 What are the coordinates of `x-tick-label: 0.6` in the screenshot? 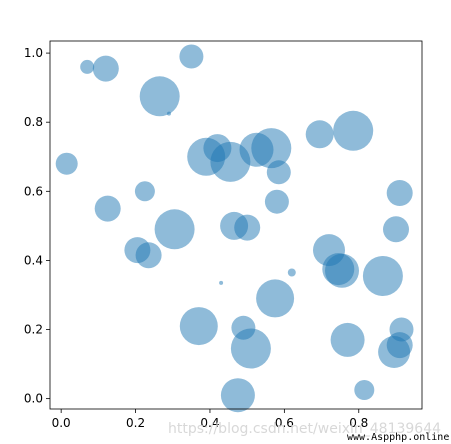 It's located at (284, 423).